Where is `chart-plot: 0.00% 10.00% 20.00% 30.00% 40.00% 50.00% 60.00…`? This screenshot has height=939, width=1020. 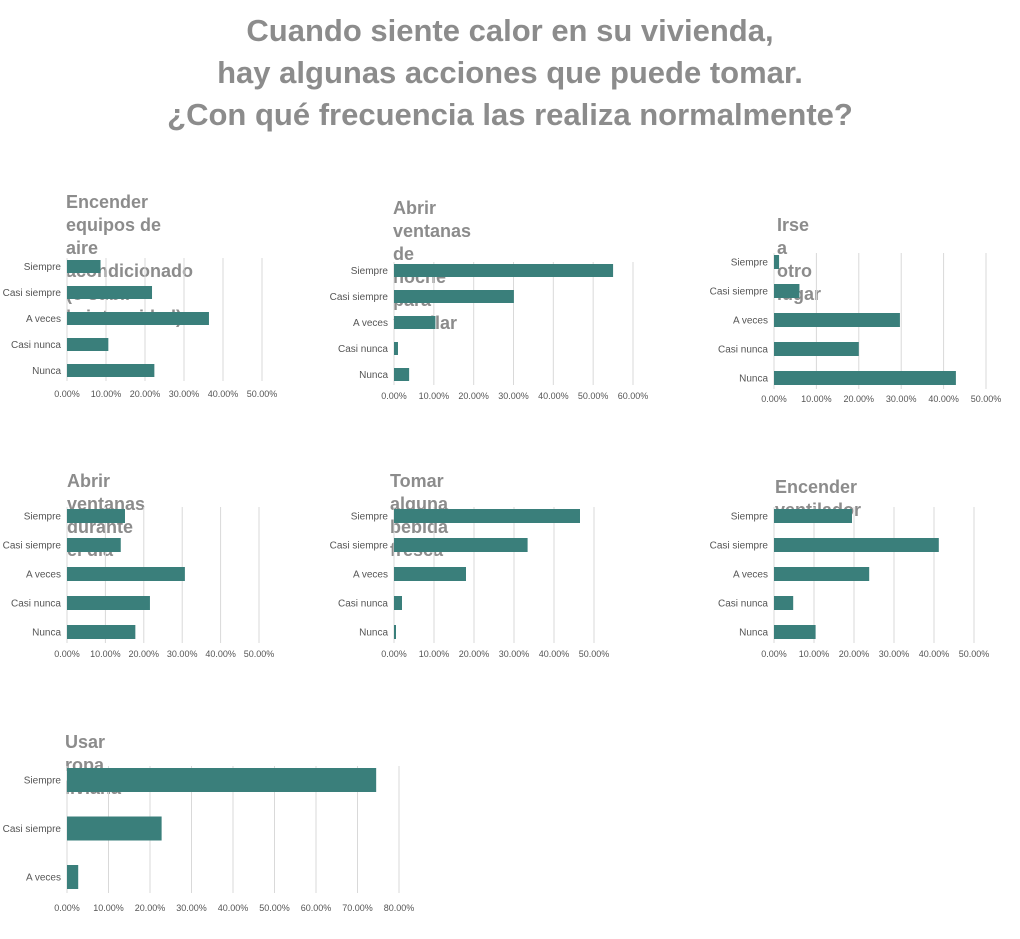 chart-plot: 0.00% 10.00% 20.00% 30.00% 40.00% 50.00% 60.00… is located at coordinates (489, 331).